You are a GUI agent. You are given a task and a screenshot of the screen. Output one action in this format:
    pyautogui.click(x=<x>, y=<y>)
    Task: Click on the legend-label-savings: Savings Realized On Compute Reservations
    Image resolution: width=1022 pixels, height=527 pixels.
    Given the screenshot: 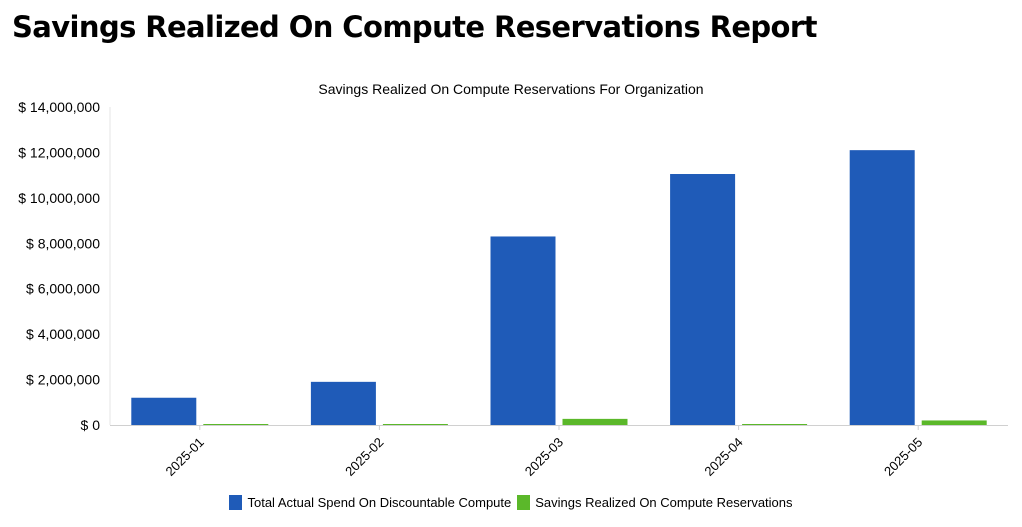 What is the action you would take?
    pyautogui.click(x=664, y=502)
    